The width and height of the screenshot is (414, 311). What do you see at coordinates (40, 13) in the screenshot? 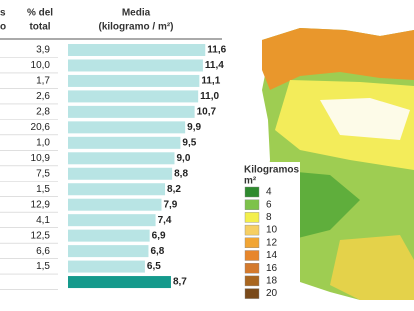
I see `header-text: % del` at bounding box center [40, 13].